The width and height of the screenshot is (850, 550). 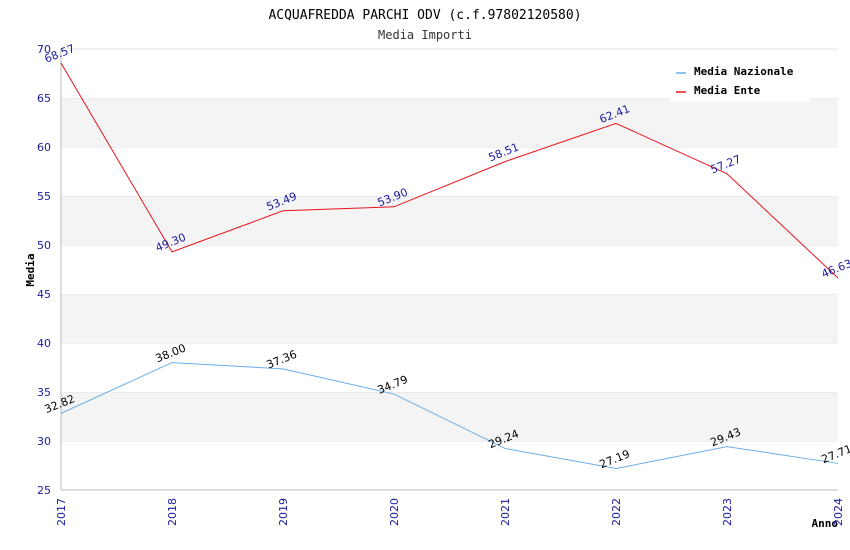 I want to click on y-tick-label: 65, so click(x=44, y=98).